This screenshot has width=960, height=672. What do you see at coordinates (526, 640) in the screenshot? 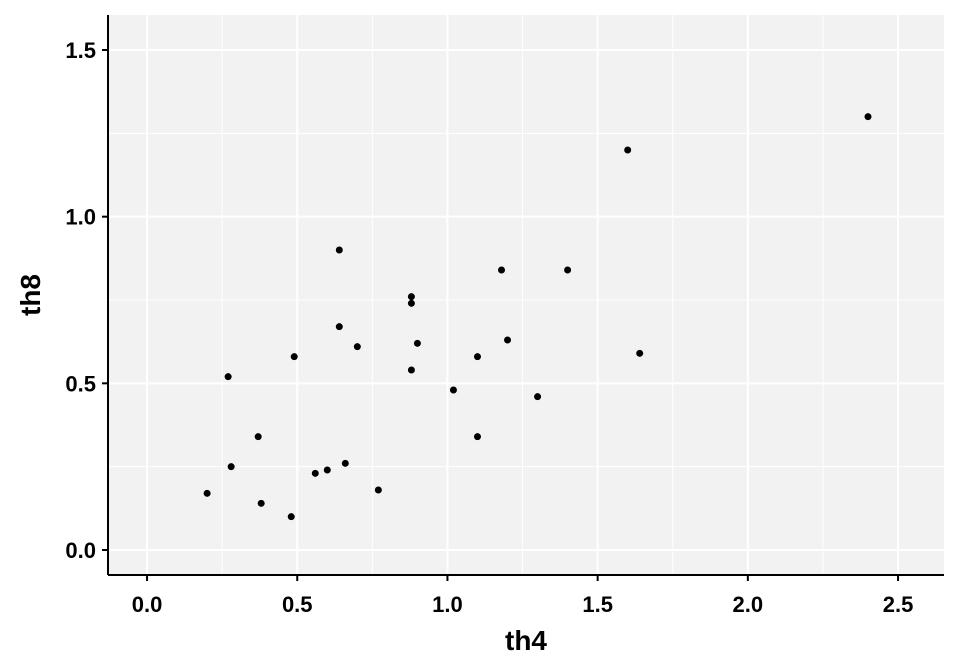
I see `x-axis-title: th4` at bounding box center [526, 640].